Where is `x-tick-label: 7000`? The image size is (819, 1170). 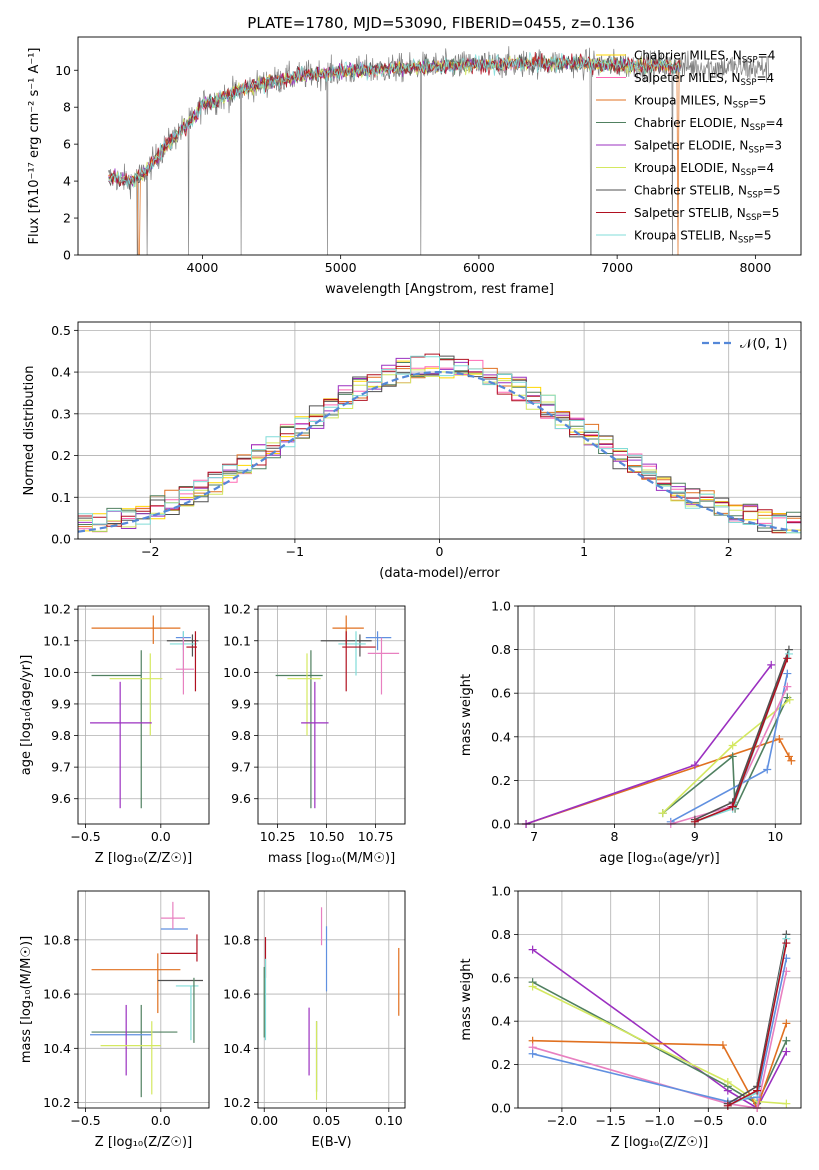 x-tick-label: 7000 is located at coordinates (617, 267).